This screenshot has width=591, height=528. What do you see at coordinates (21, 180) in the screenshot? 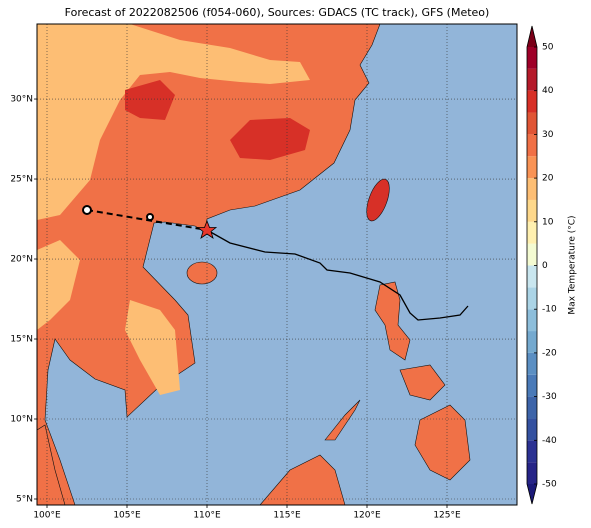
I see `lat-tick-label: 25°N` at bounding box center [21, 180].